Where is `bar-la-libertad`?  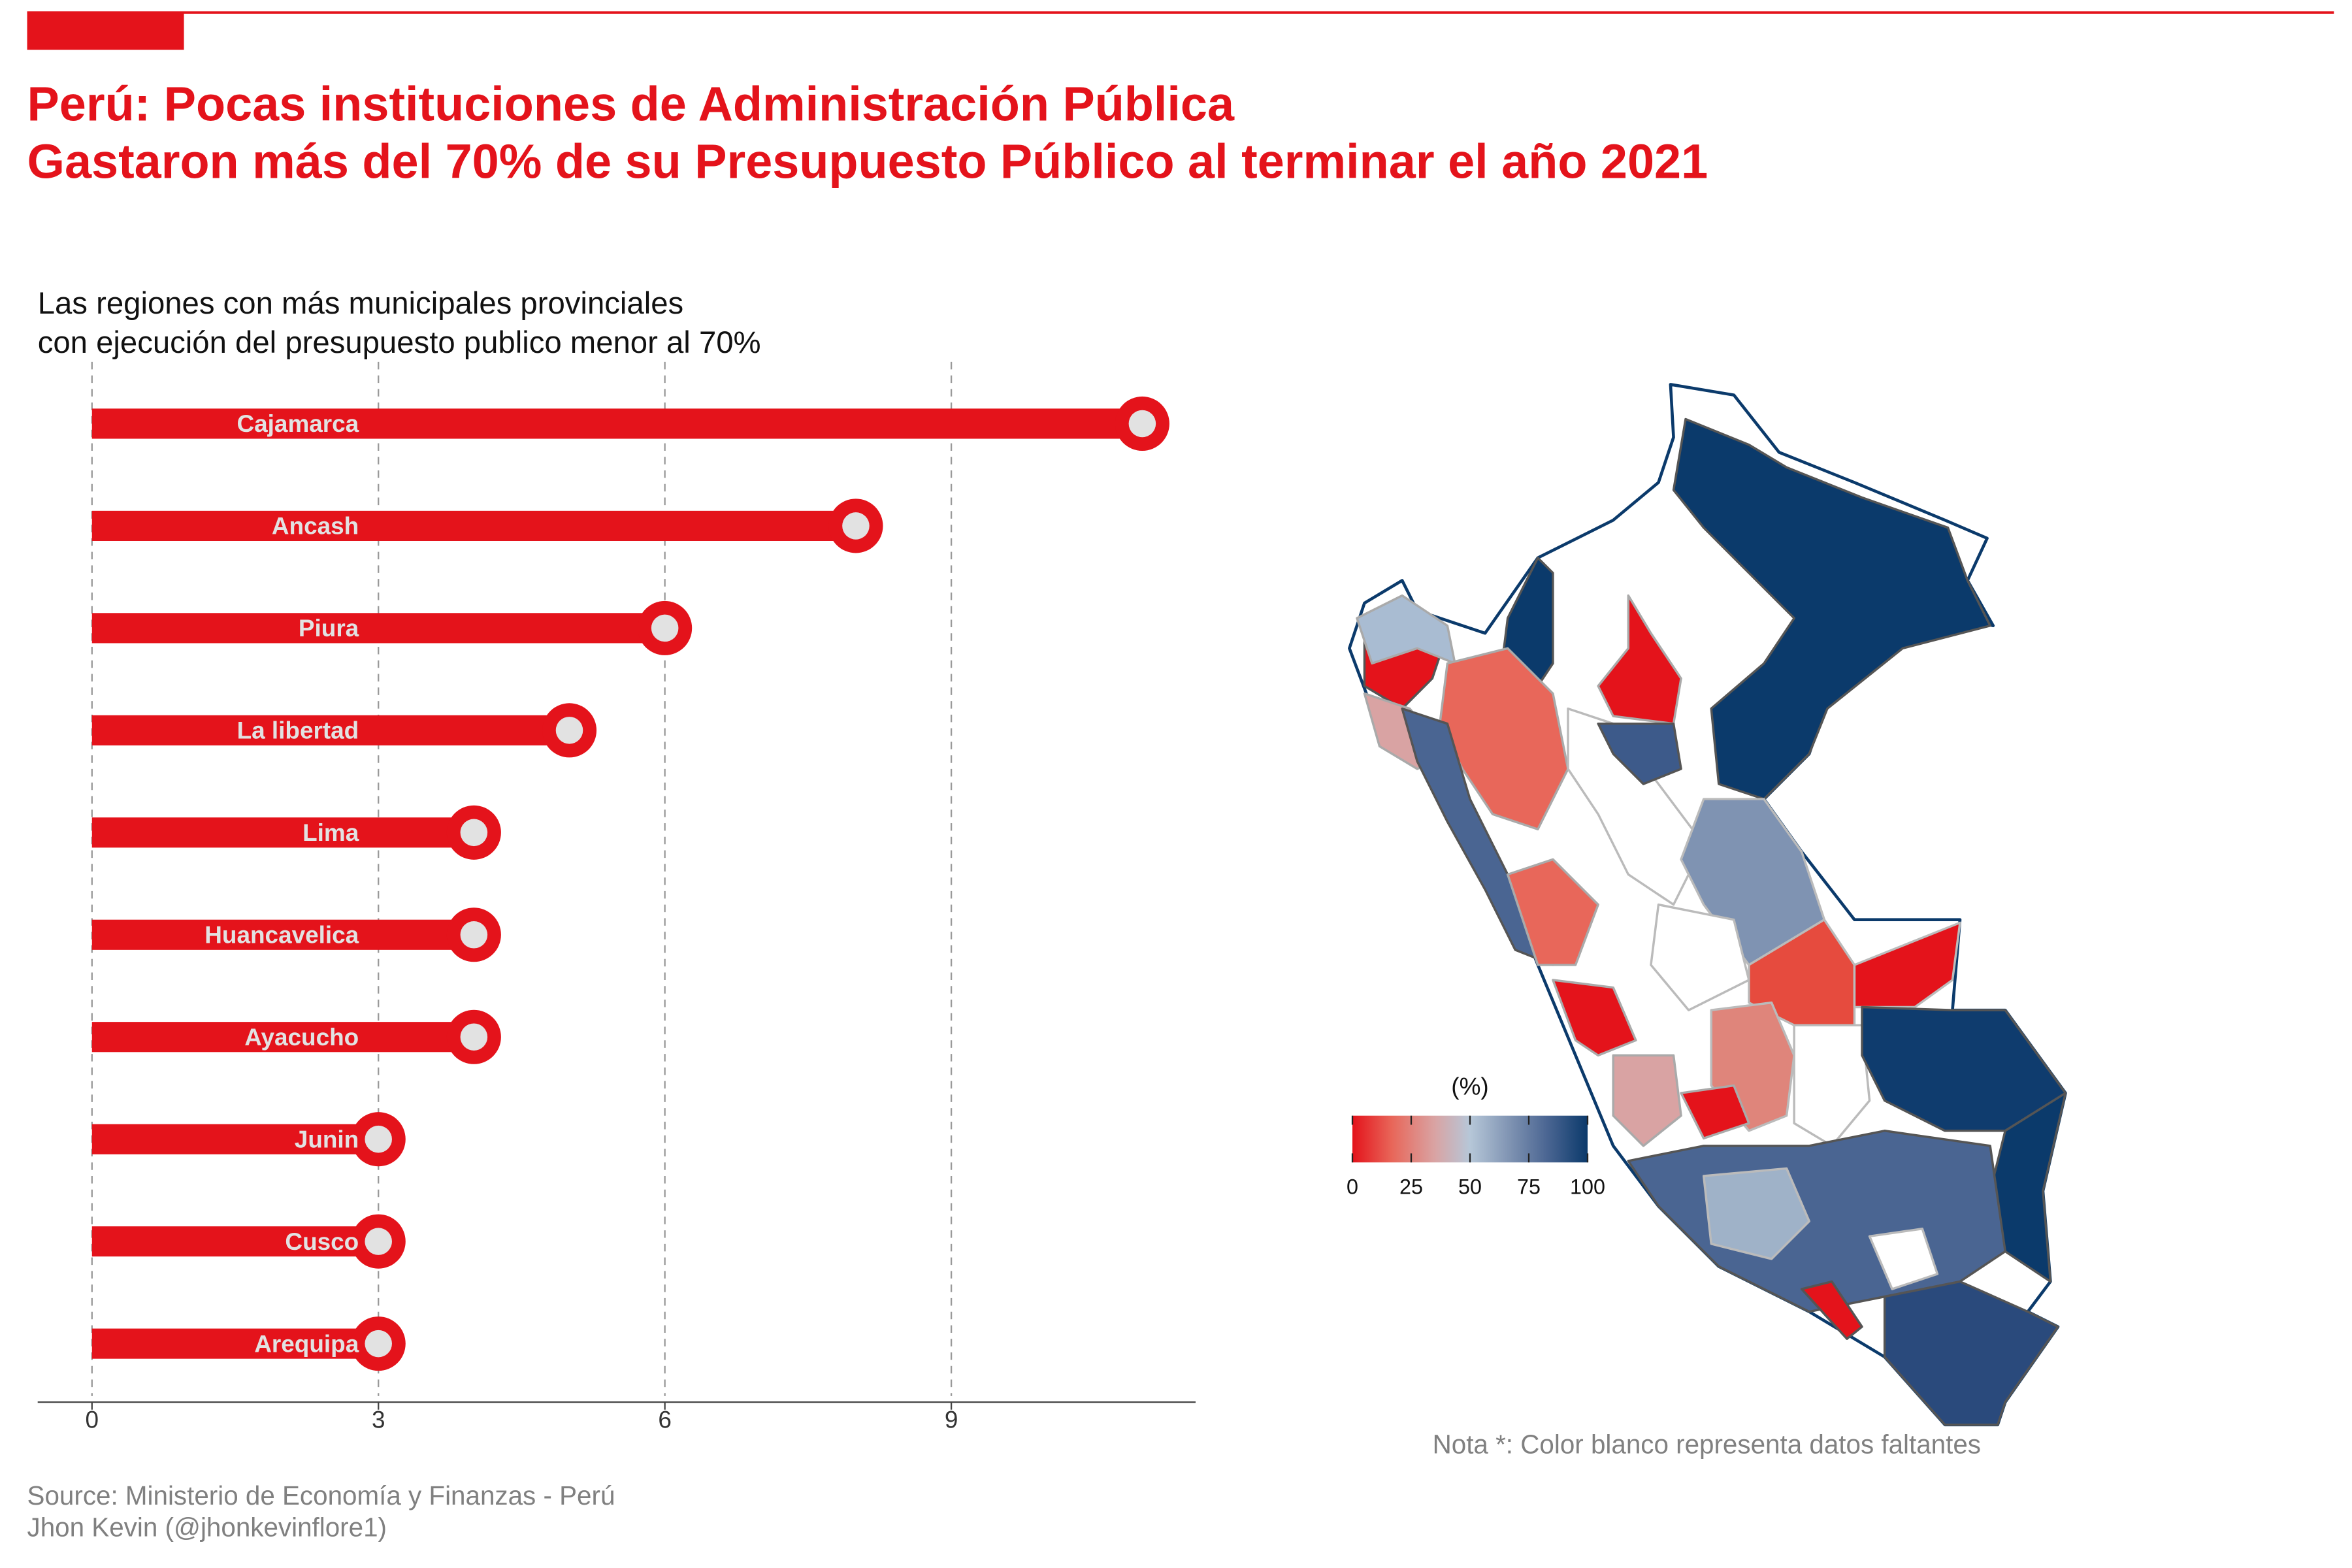
bar-la-libertad is located at coordinates (330, 730).